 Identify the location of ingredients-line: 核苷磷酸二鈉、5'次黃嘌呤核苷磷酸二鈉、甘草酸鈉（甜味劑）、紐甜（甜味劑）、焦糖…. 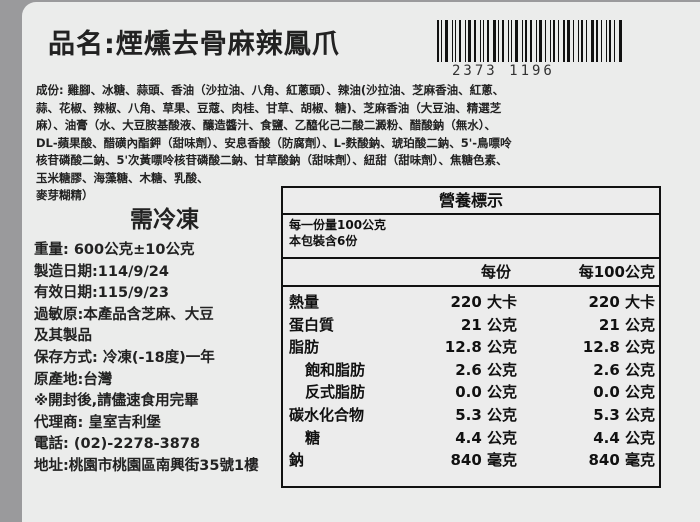
(272, 160).